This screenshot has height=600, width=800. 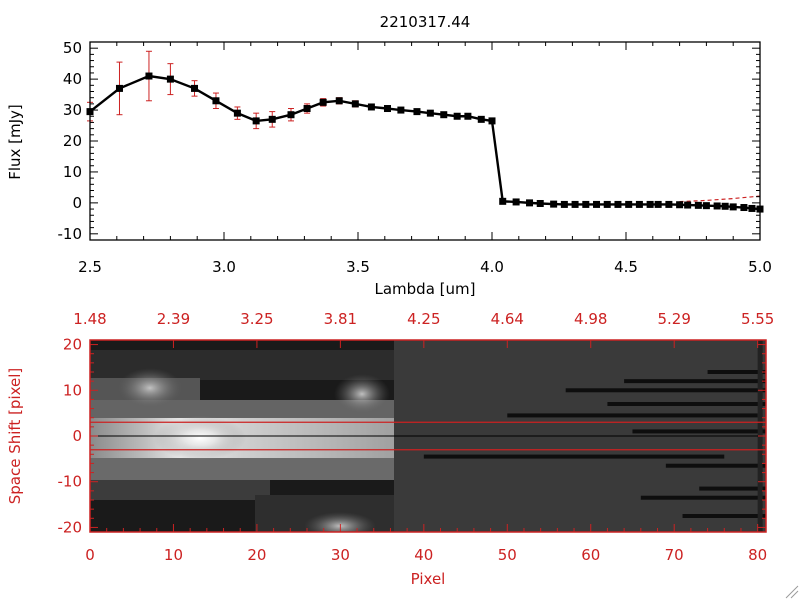 What do you see at coordinates (358, 267) in the screenshot?
I see `x-tick-label-2: 3.5` at bounding box center [358, 267].